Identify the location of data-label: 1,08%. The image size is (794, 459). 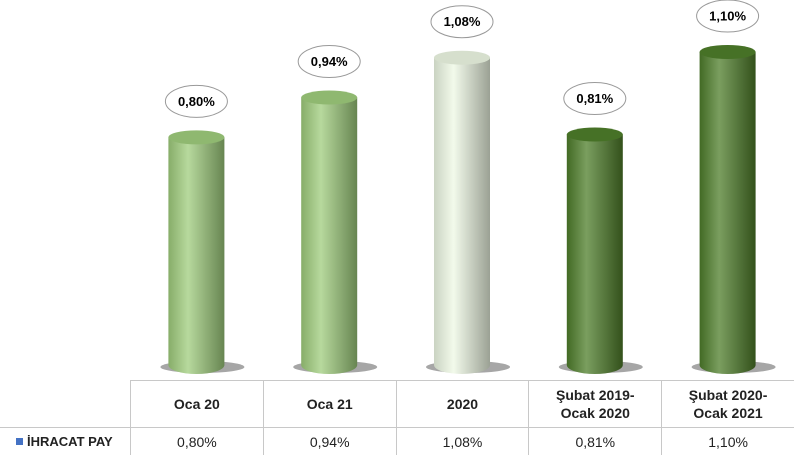
(462, 21).